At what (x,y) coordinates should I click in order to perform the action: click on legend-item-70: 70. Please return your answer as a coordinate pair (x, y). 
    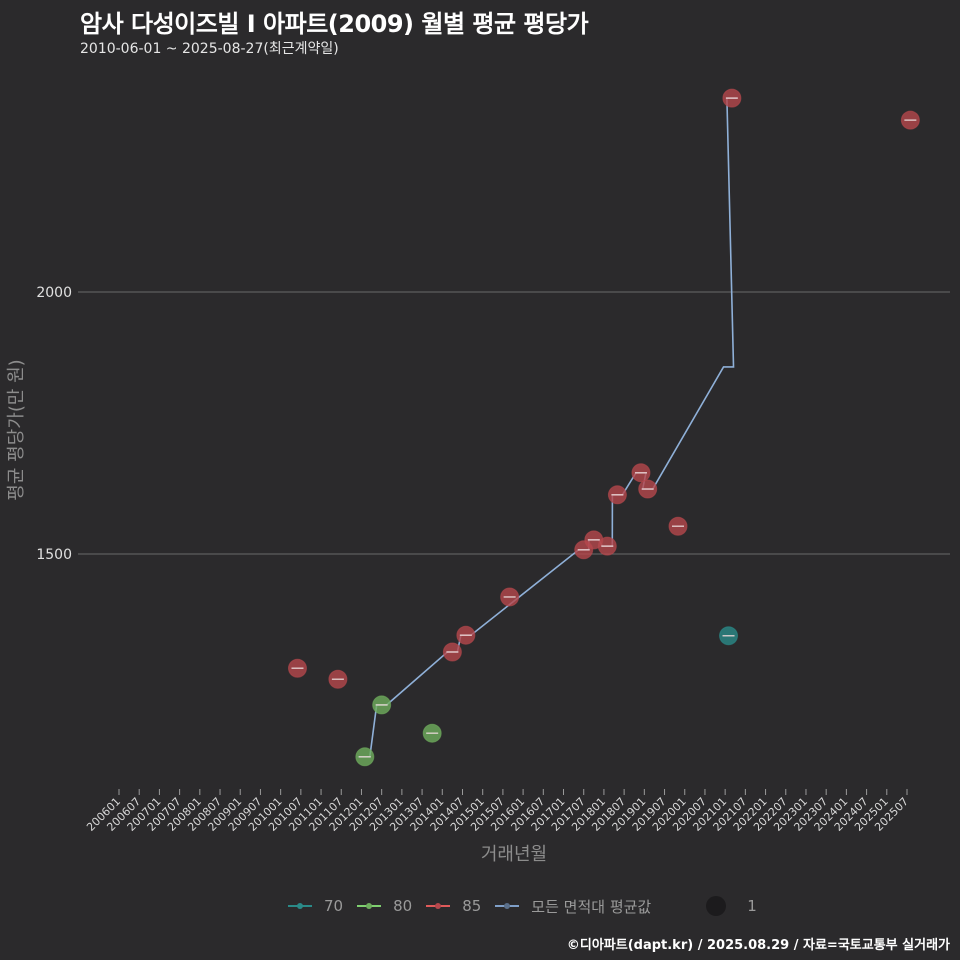
    Looking at the image, I should click on (315, 906).